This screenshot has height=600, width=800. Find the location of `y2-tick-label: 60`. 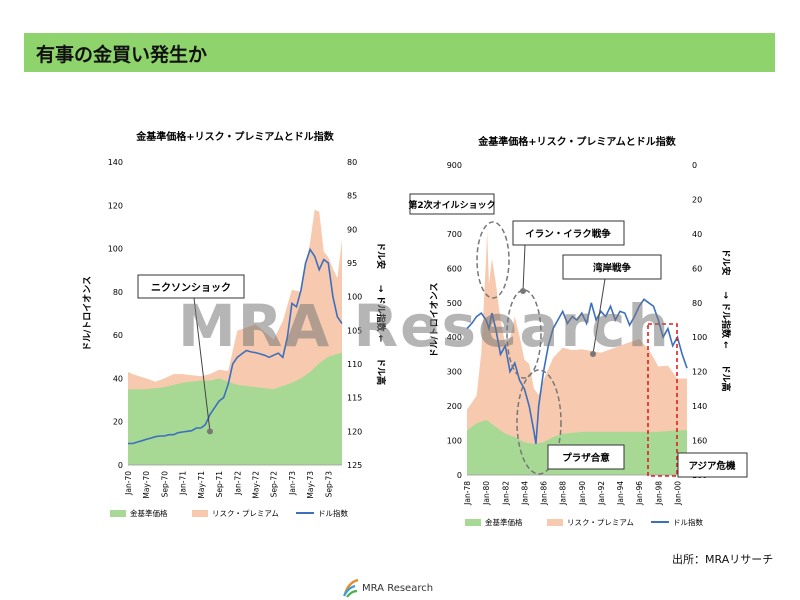

y2-tick-label: 60 is located at coordinates (697, 268).